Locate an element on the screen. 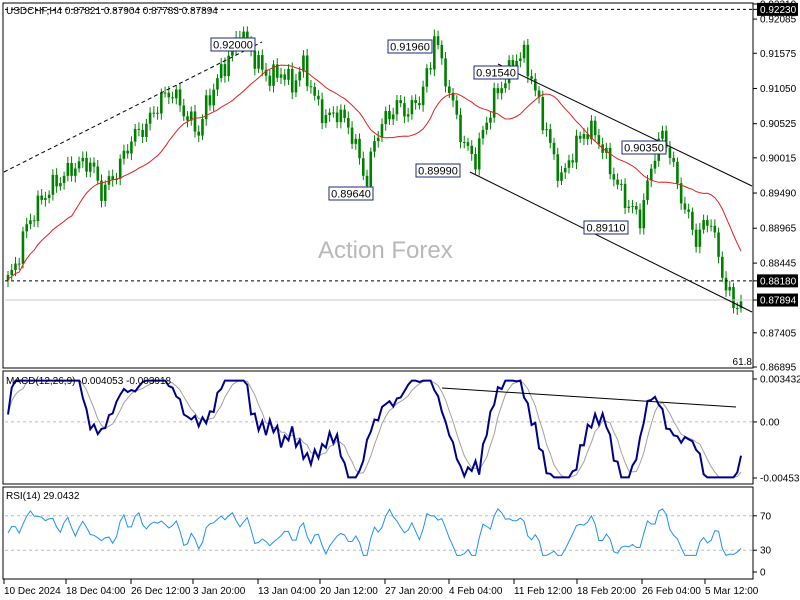  time-tick-label: 18 Dec 04:00 is located at coordinates (96, 591).